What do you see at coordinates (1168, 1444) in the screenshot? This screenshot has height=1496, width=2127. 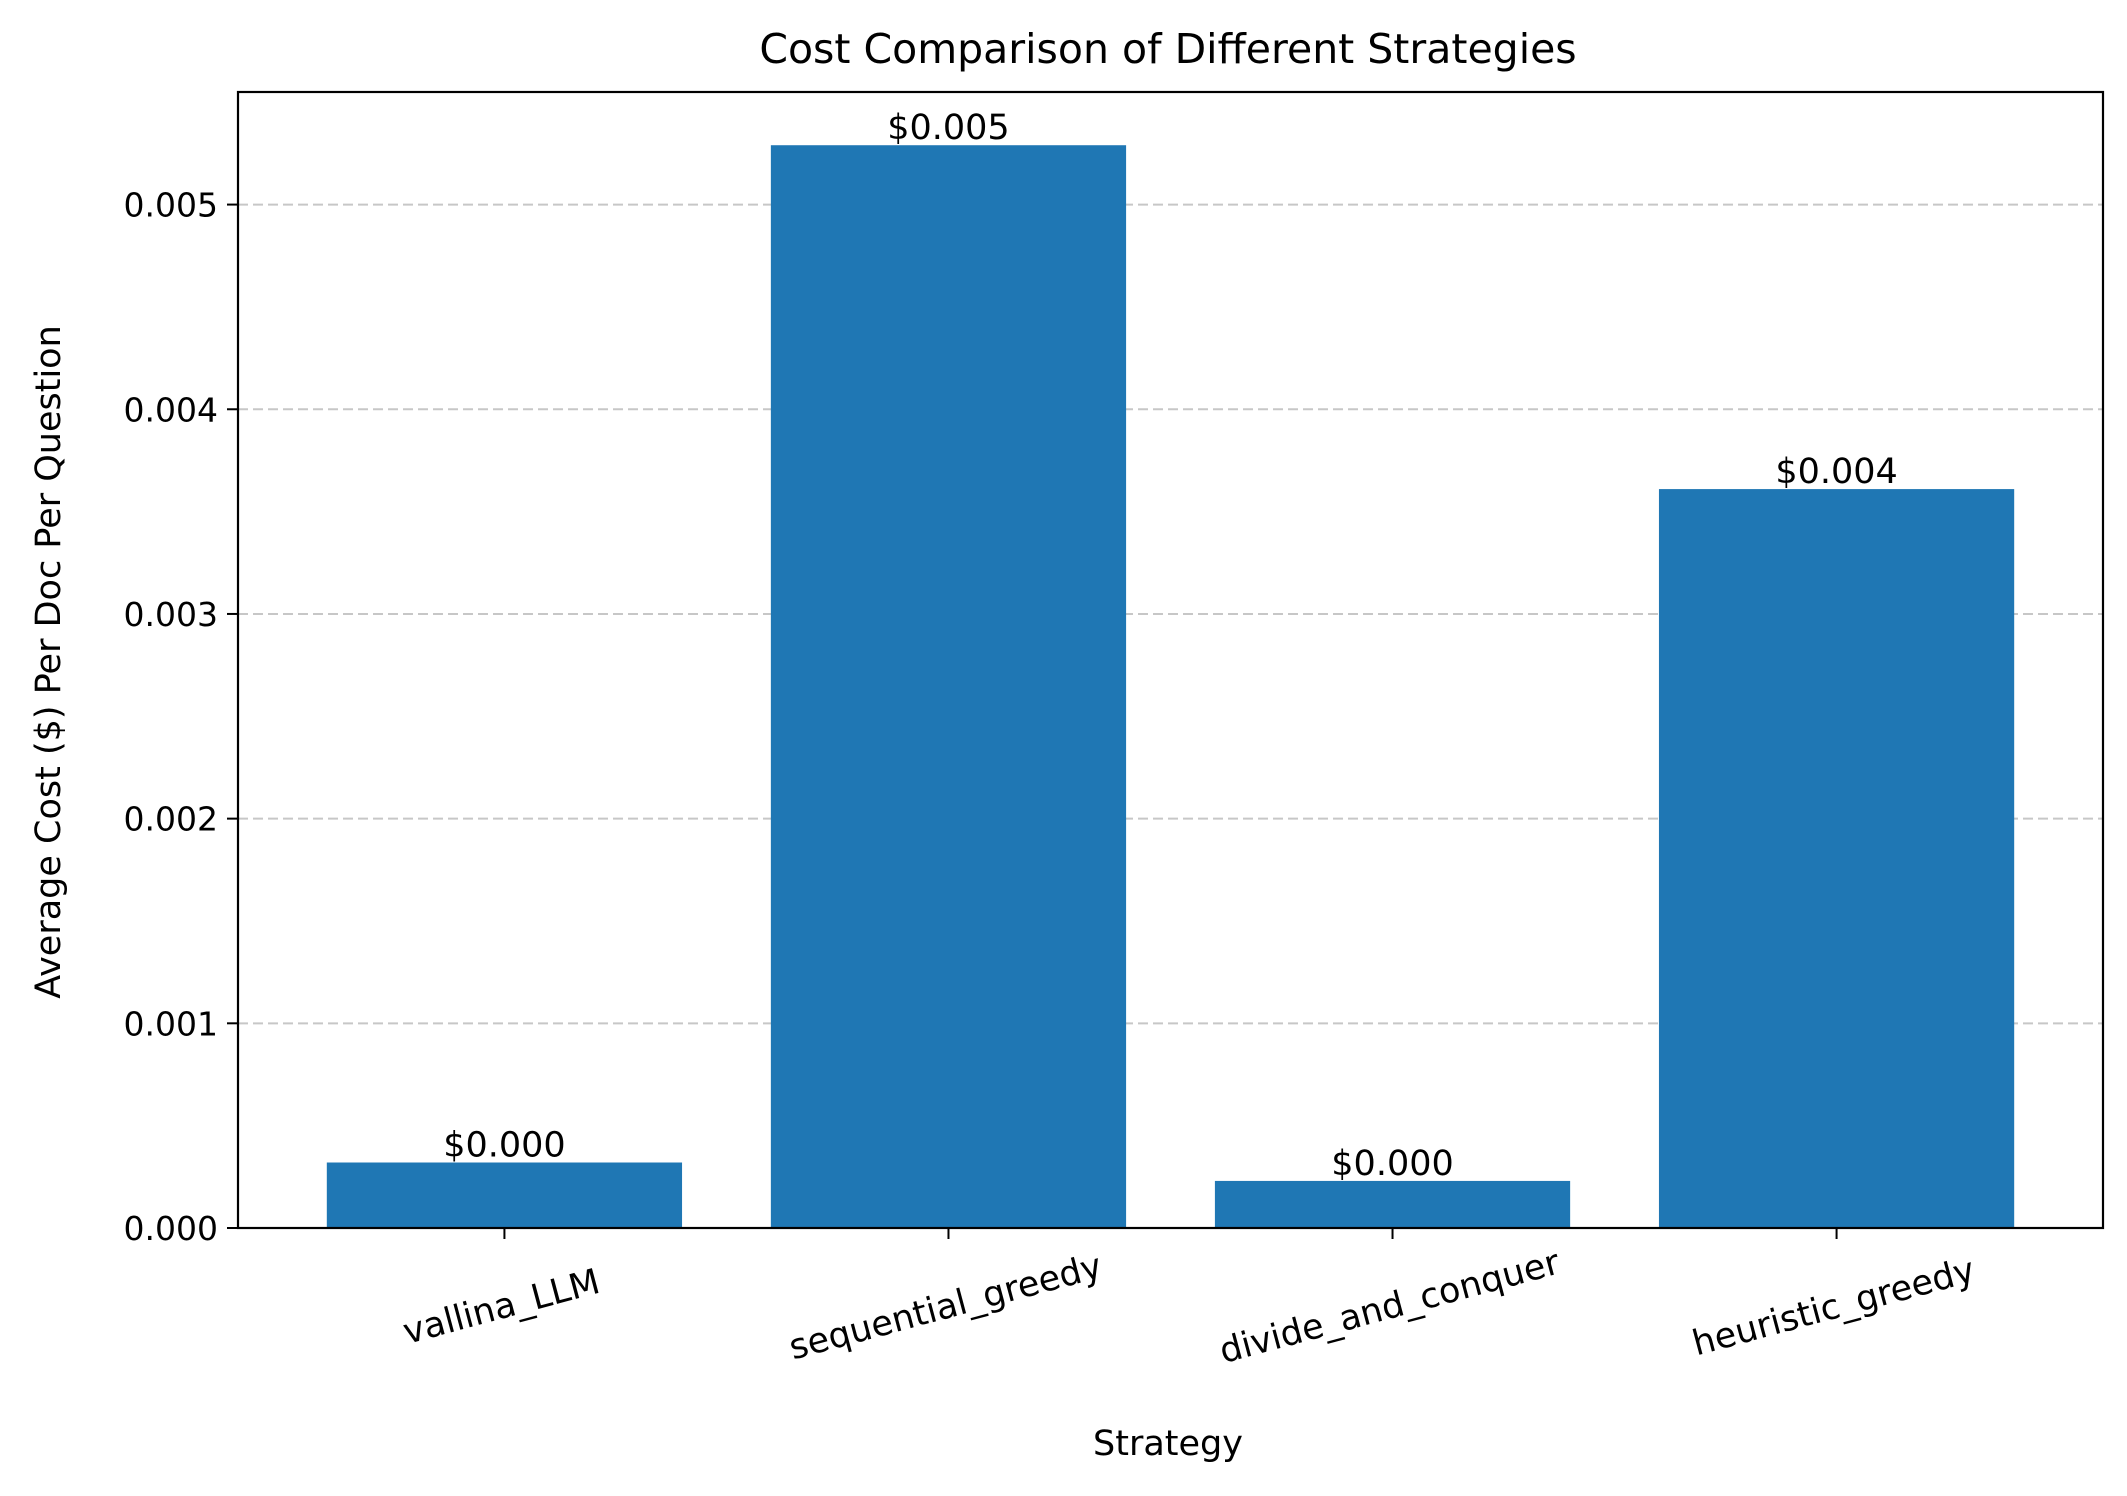 I see `x-axis-label: Strategy` at bounding box center [1168, 1444].